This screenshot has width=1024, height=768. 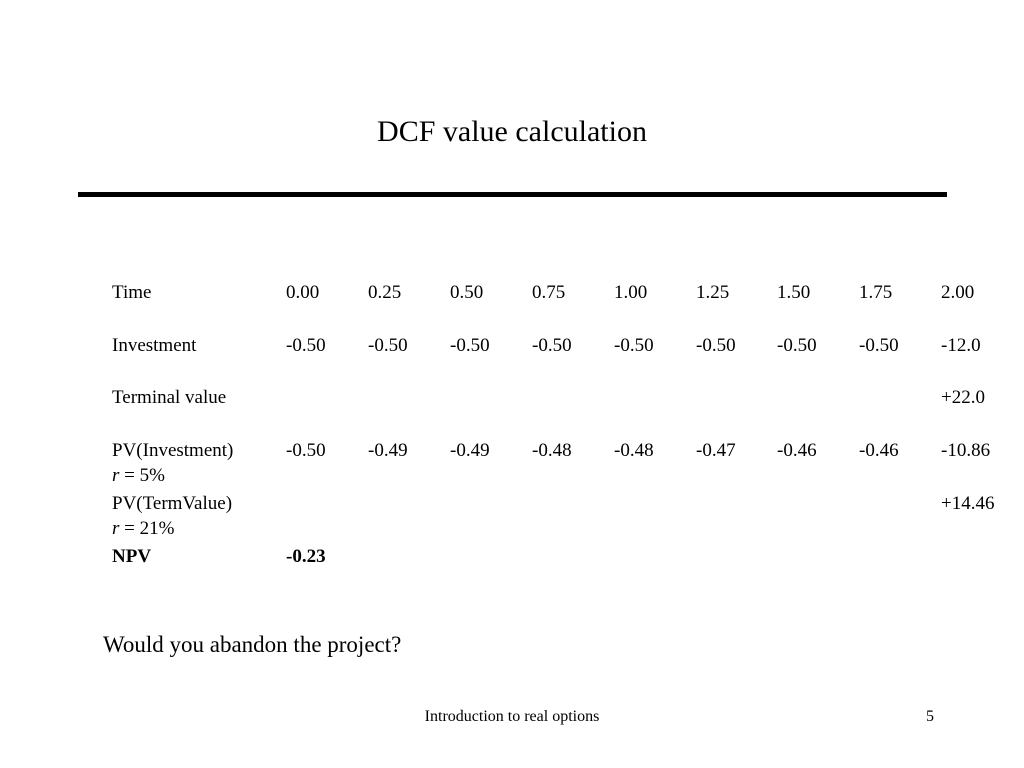 I want to click on investment-cell: -12.0, so click(x=961, y=345).